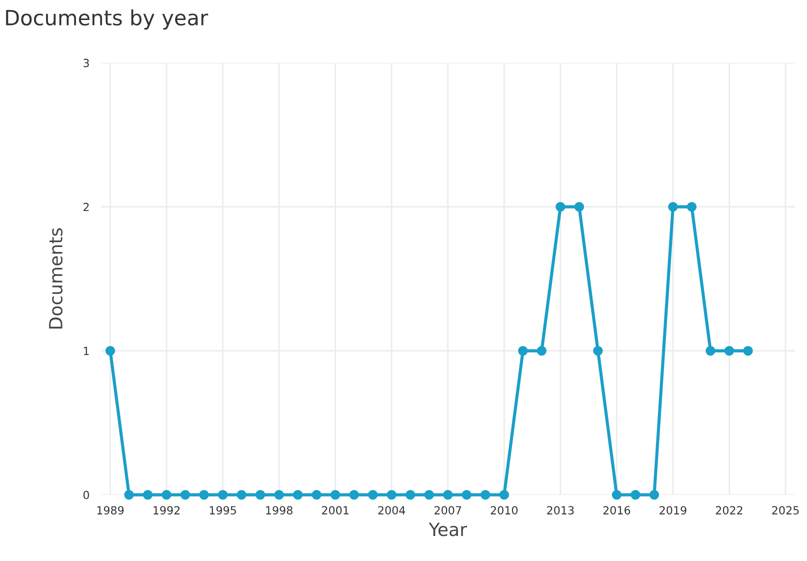 The image size is (807, 561). I want to click on x-tick-label: 1992, so click(167, 510).